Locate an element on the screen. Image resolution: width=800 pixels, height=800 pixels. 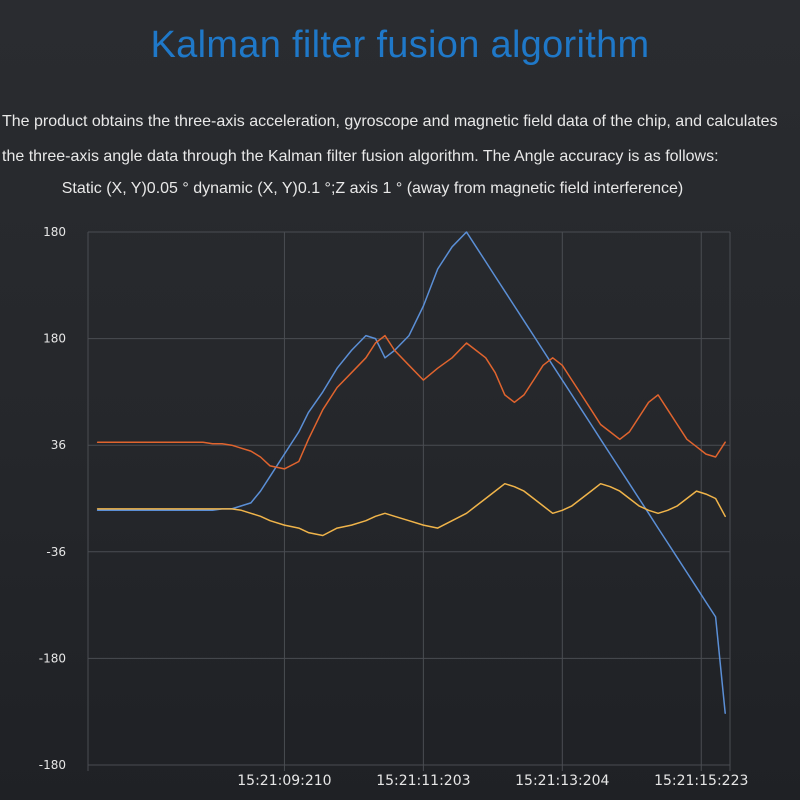
y-tick-label: -36 is located at coordinates (56, 552).